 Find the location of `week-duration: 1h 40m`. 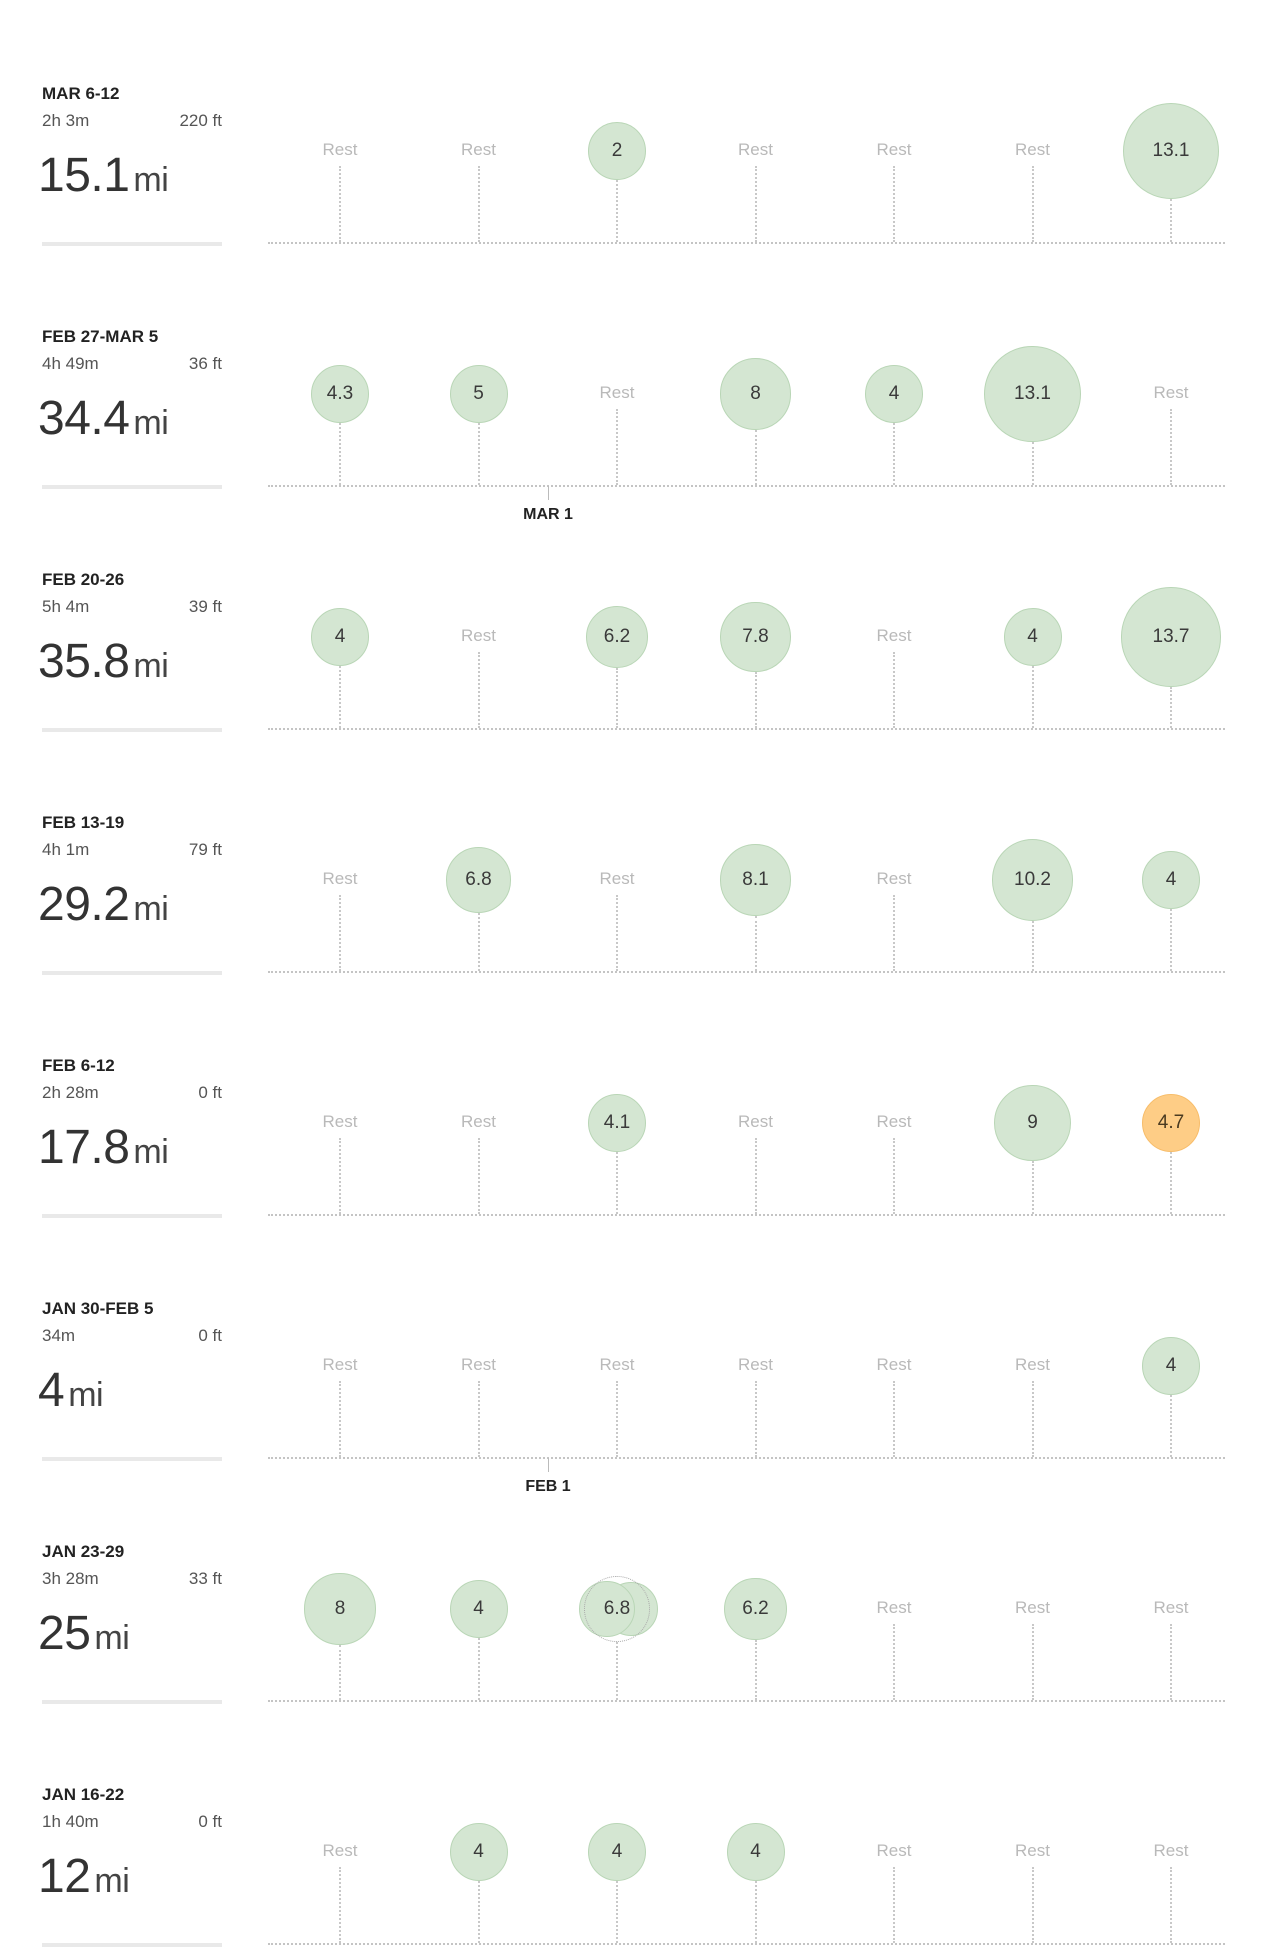

week-duration: 1h 40m is located at coordinates (70, 1821).